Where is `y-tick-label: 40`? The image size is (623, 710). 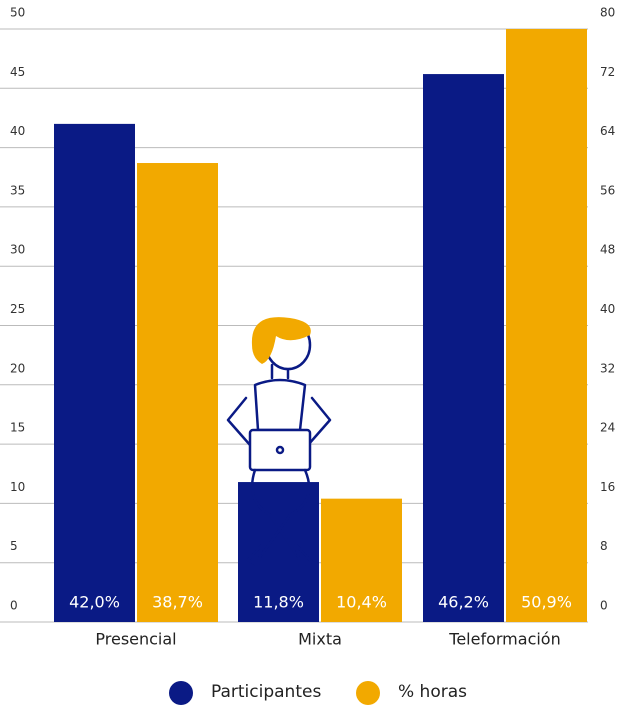 y-tick-label: 40 is located at coordinates (17, 131).